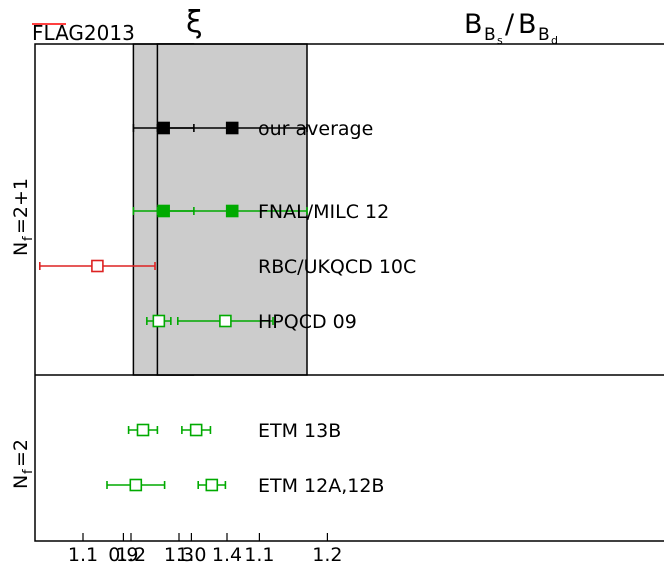 This screenshot has height=568, width=664. Describe the element at coordinates (123, 555) in the screenshot. I see `tick-label-1-0: 0.9` at that location.